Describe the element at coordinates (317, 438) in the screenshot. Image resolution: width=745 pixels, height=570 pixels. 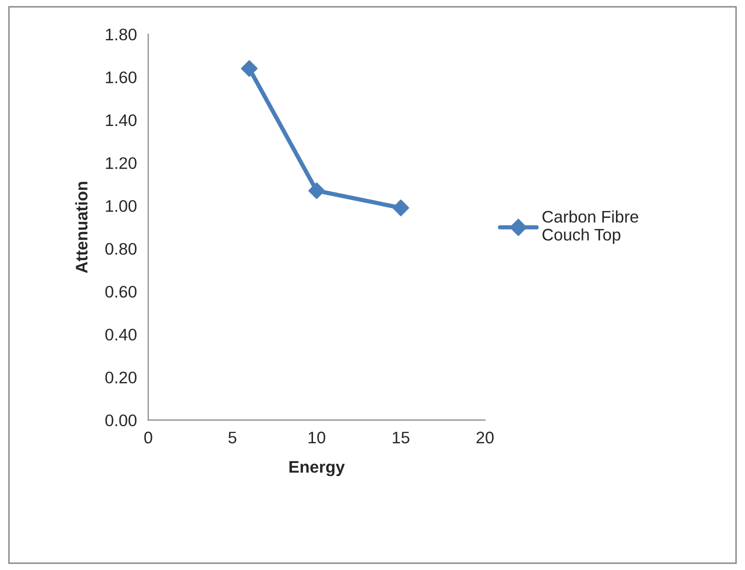
I see `x-tick-label: 10` at that location.